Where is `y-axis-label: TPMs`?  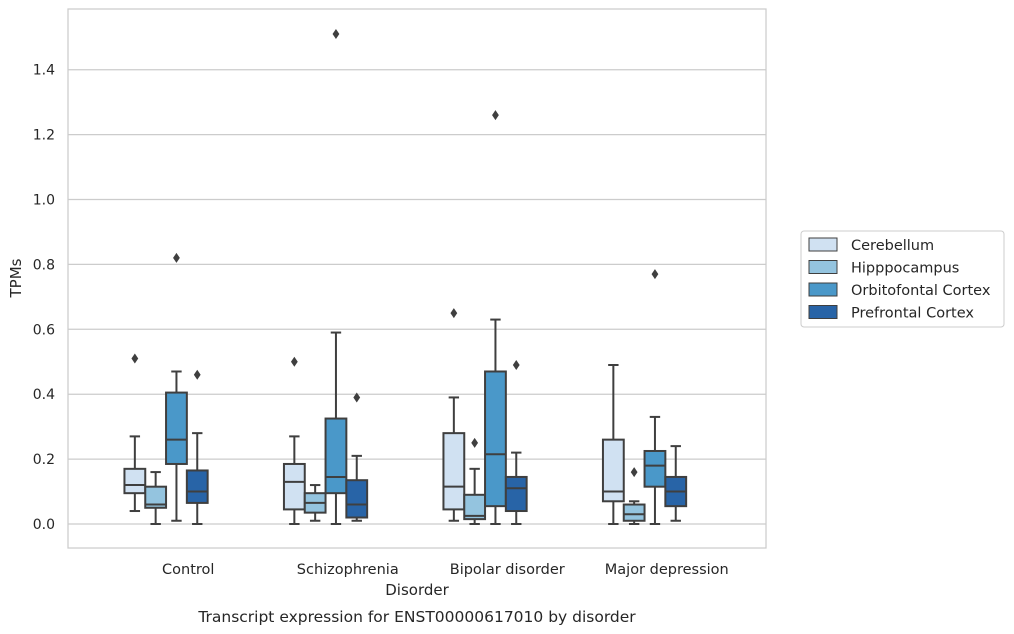 y-axis-label: TPMs is located at coordinates (16, 278).